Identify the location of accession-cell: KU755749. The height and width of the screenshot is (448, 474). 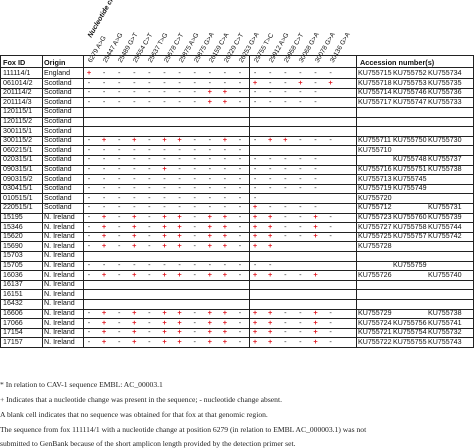
(410, 188).